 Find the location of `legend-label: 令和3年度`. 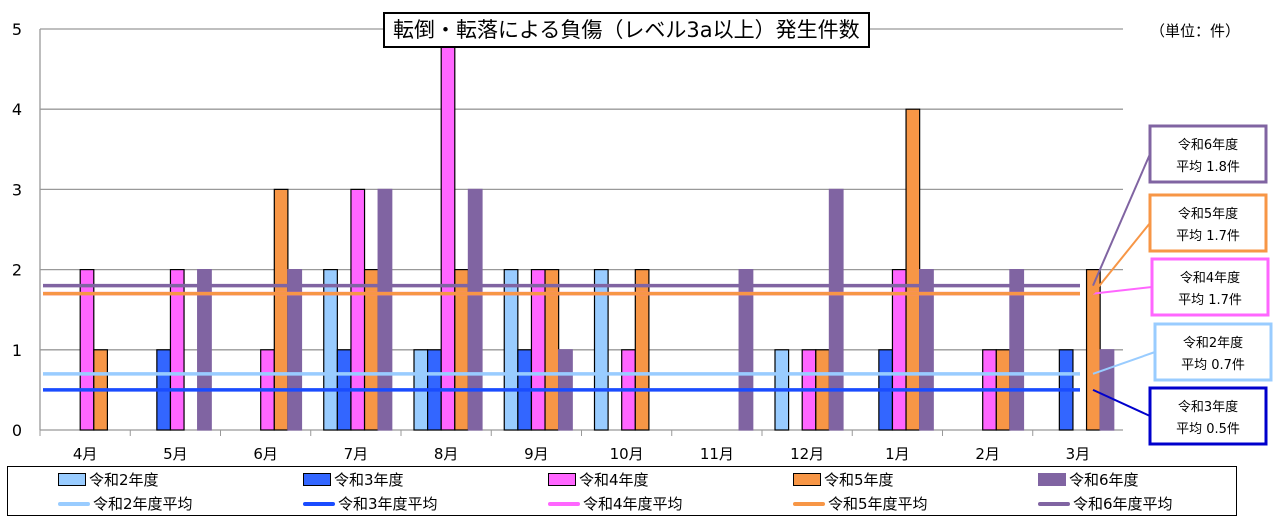

legend-label: 令和3年度 is located at coordinates (369, 480).